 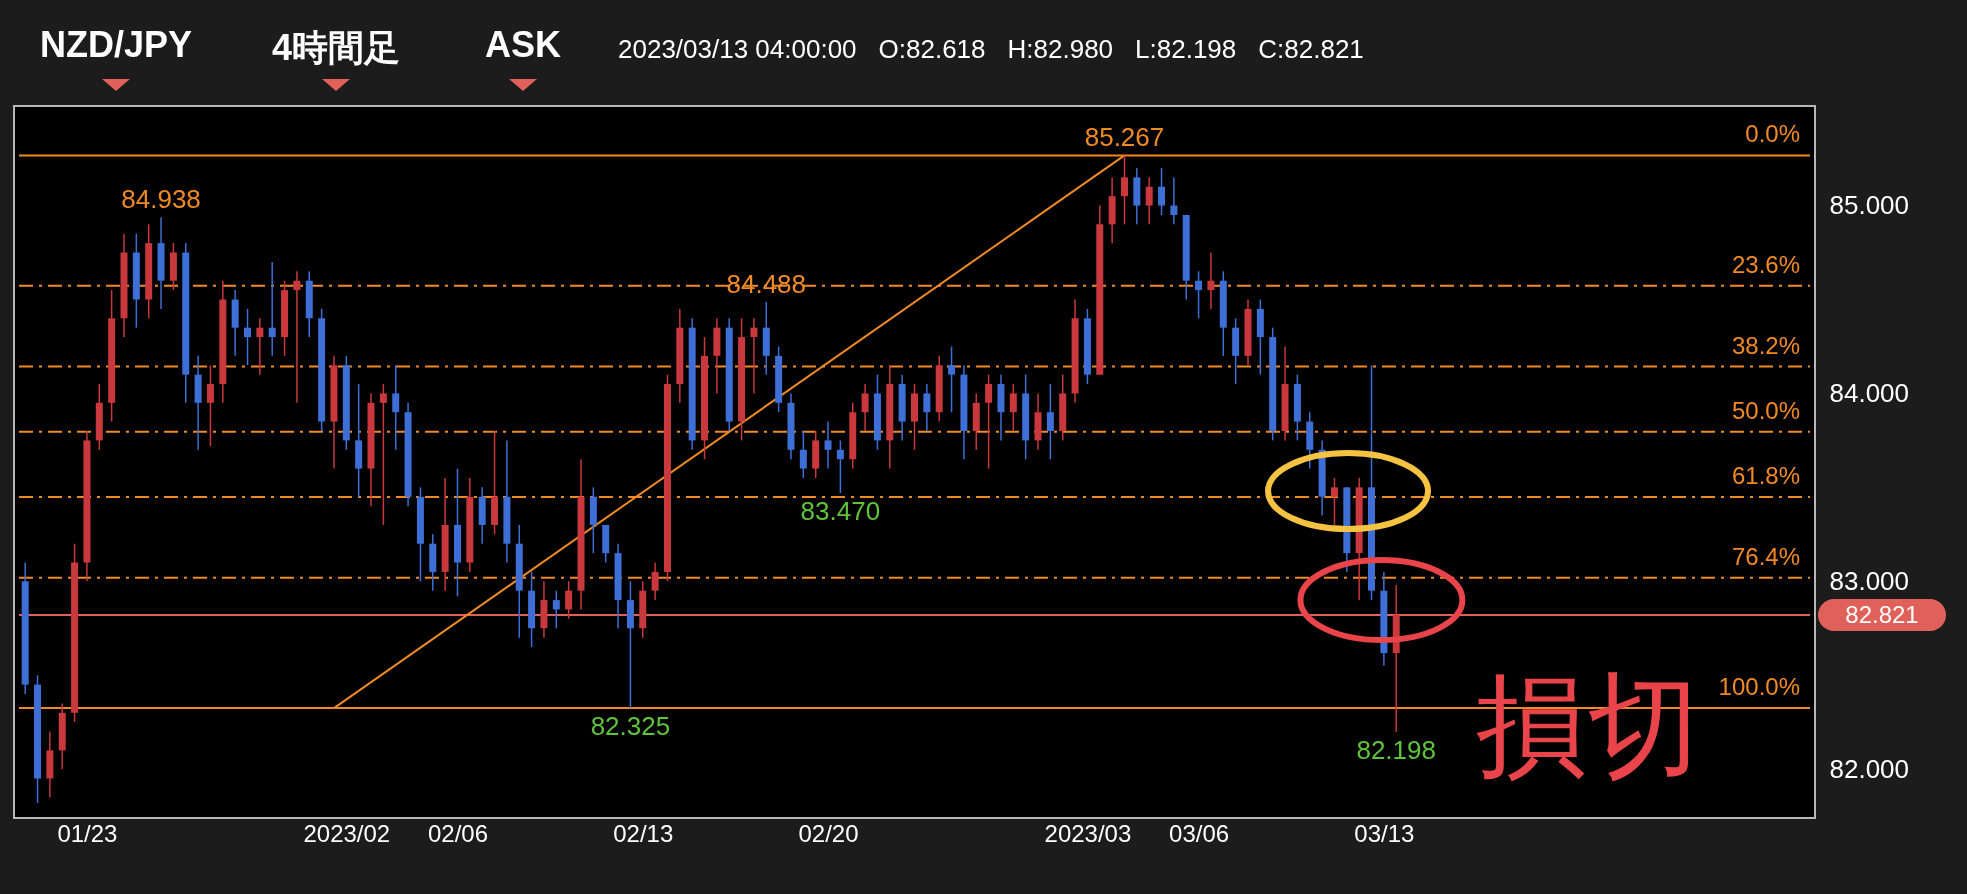 I want to click on x-tick-label: 01/23, so click(x=87, y=833).